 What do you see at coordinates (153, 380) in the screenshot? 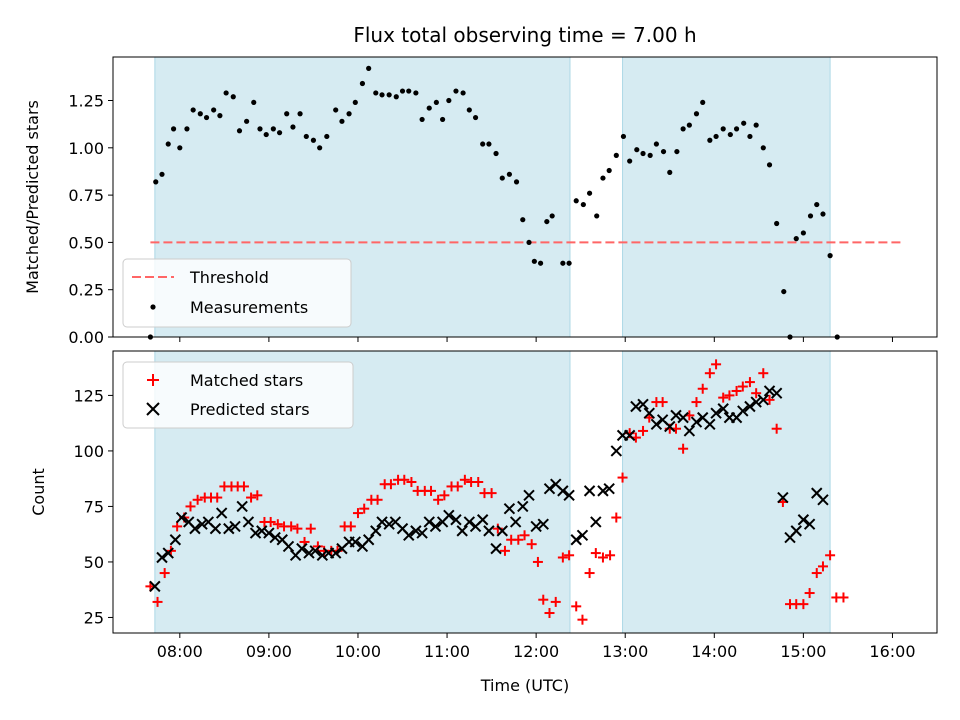
I see `legend-matched-swatch` at bounding box center [153, 380].